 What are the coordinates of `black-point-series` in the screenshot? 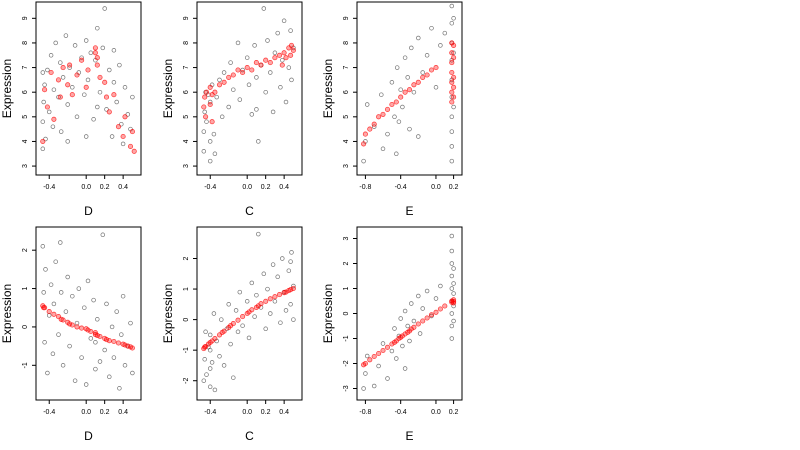 It's located at (408, 312).